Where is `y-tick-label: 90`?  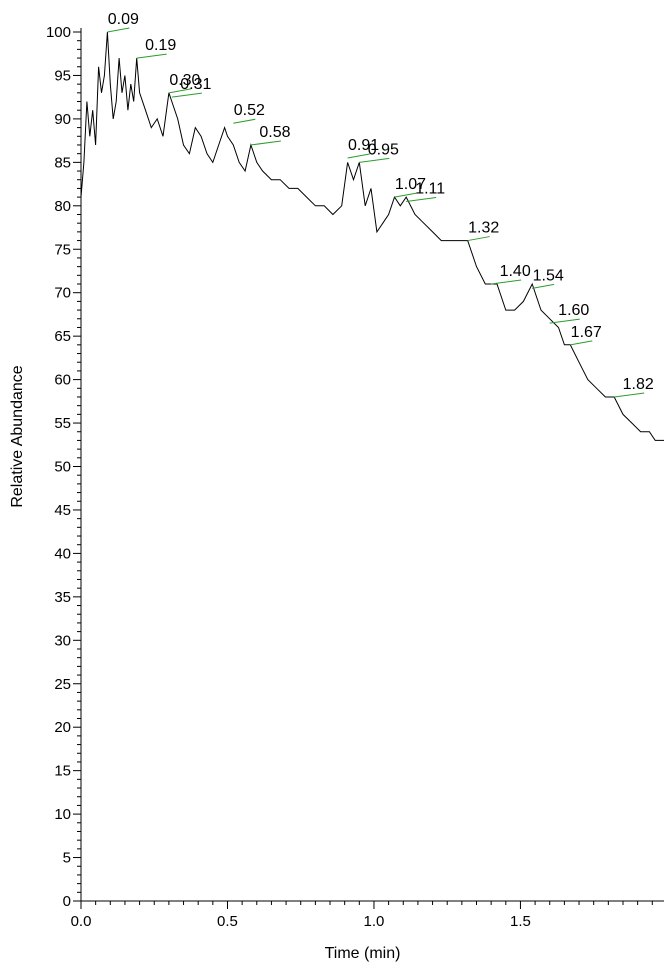 y-tick-label: 90 is located at coordinates (62, 119).